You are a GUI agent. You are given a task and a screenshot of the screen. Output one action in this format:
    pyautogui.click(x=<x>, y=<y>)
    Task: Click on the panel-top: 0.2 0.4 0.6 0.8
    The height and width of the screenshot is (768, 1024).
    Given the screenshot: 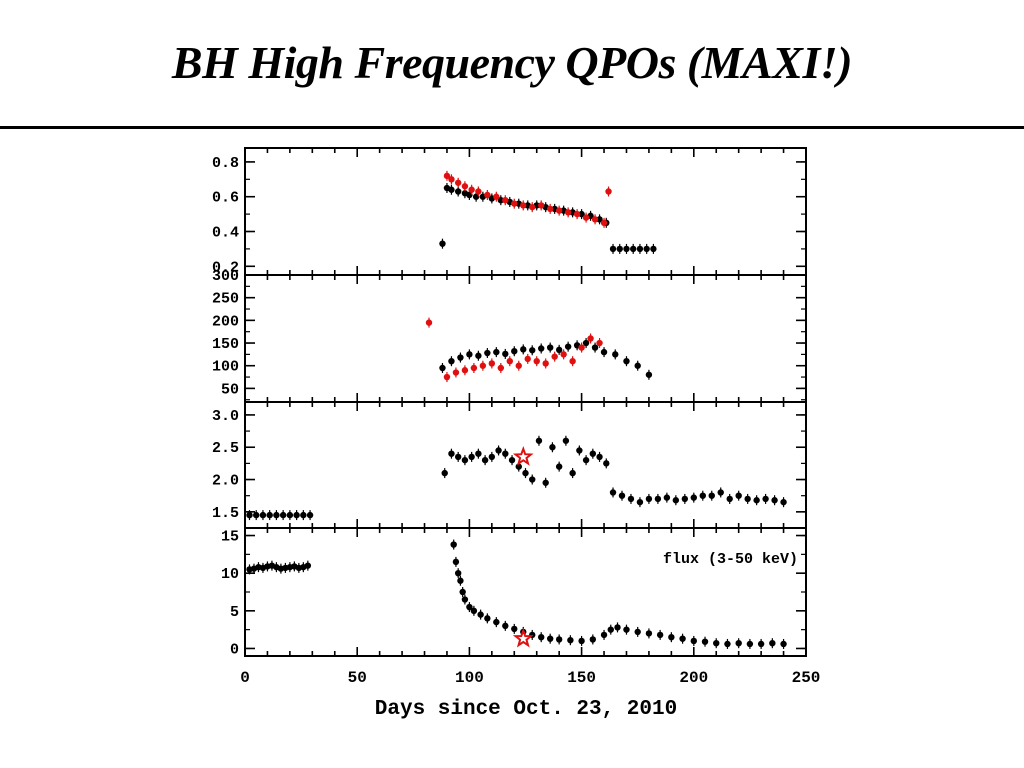 What is the action you would take?
    pyautogui.click(x=509, y=211)
    